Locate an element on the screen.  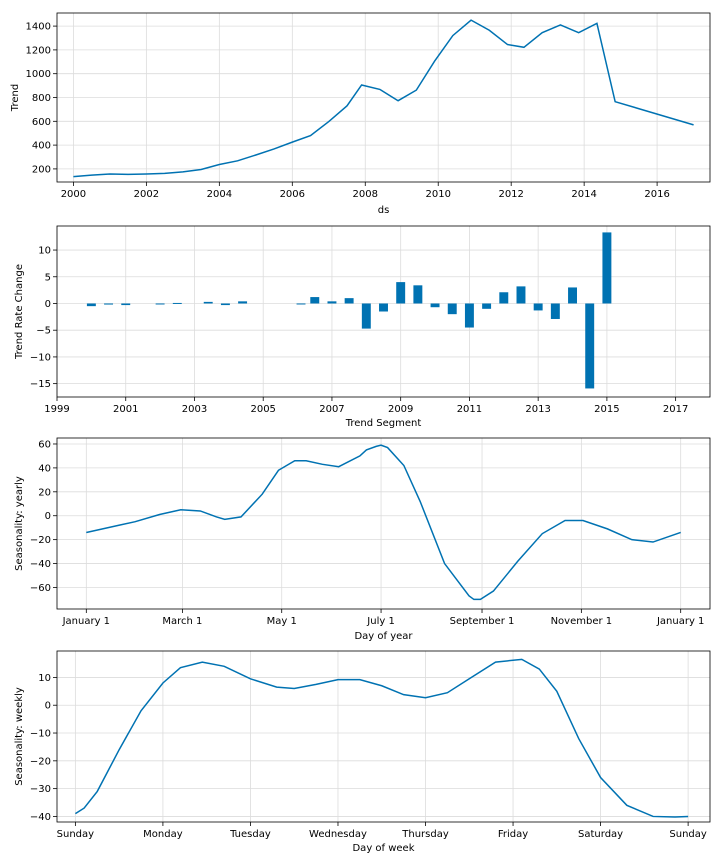
x-tick-label: Friday is located at coordinates (513, 834).